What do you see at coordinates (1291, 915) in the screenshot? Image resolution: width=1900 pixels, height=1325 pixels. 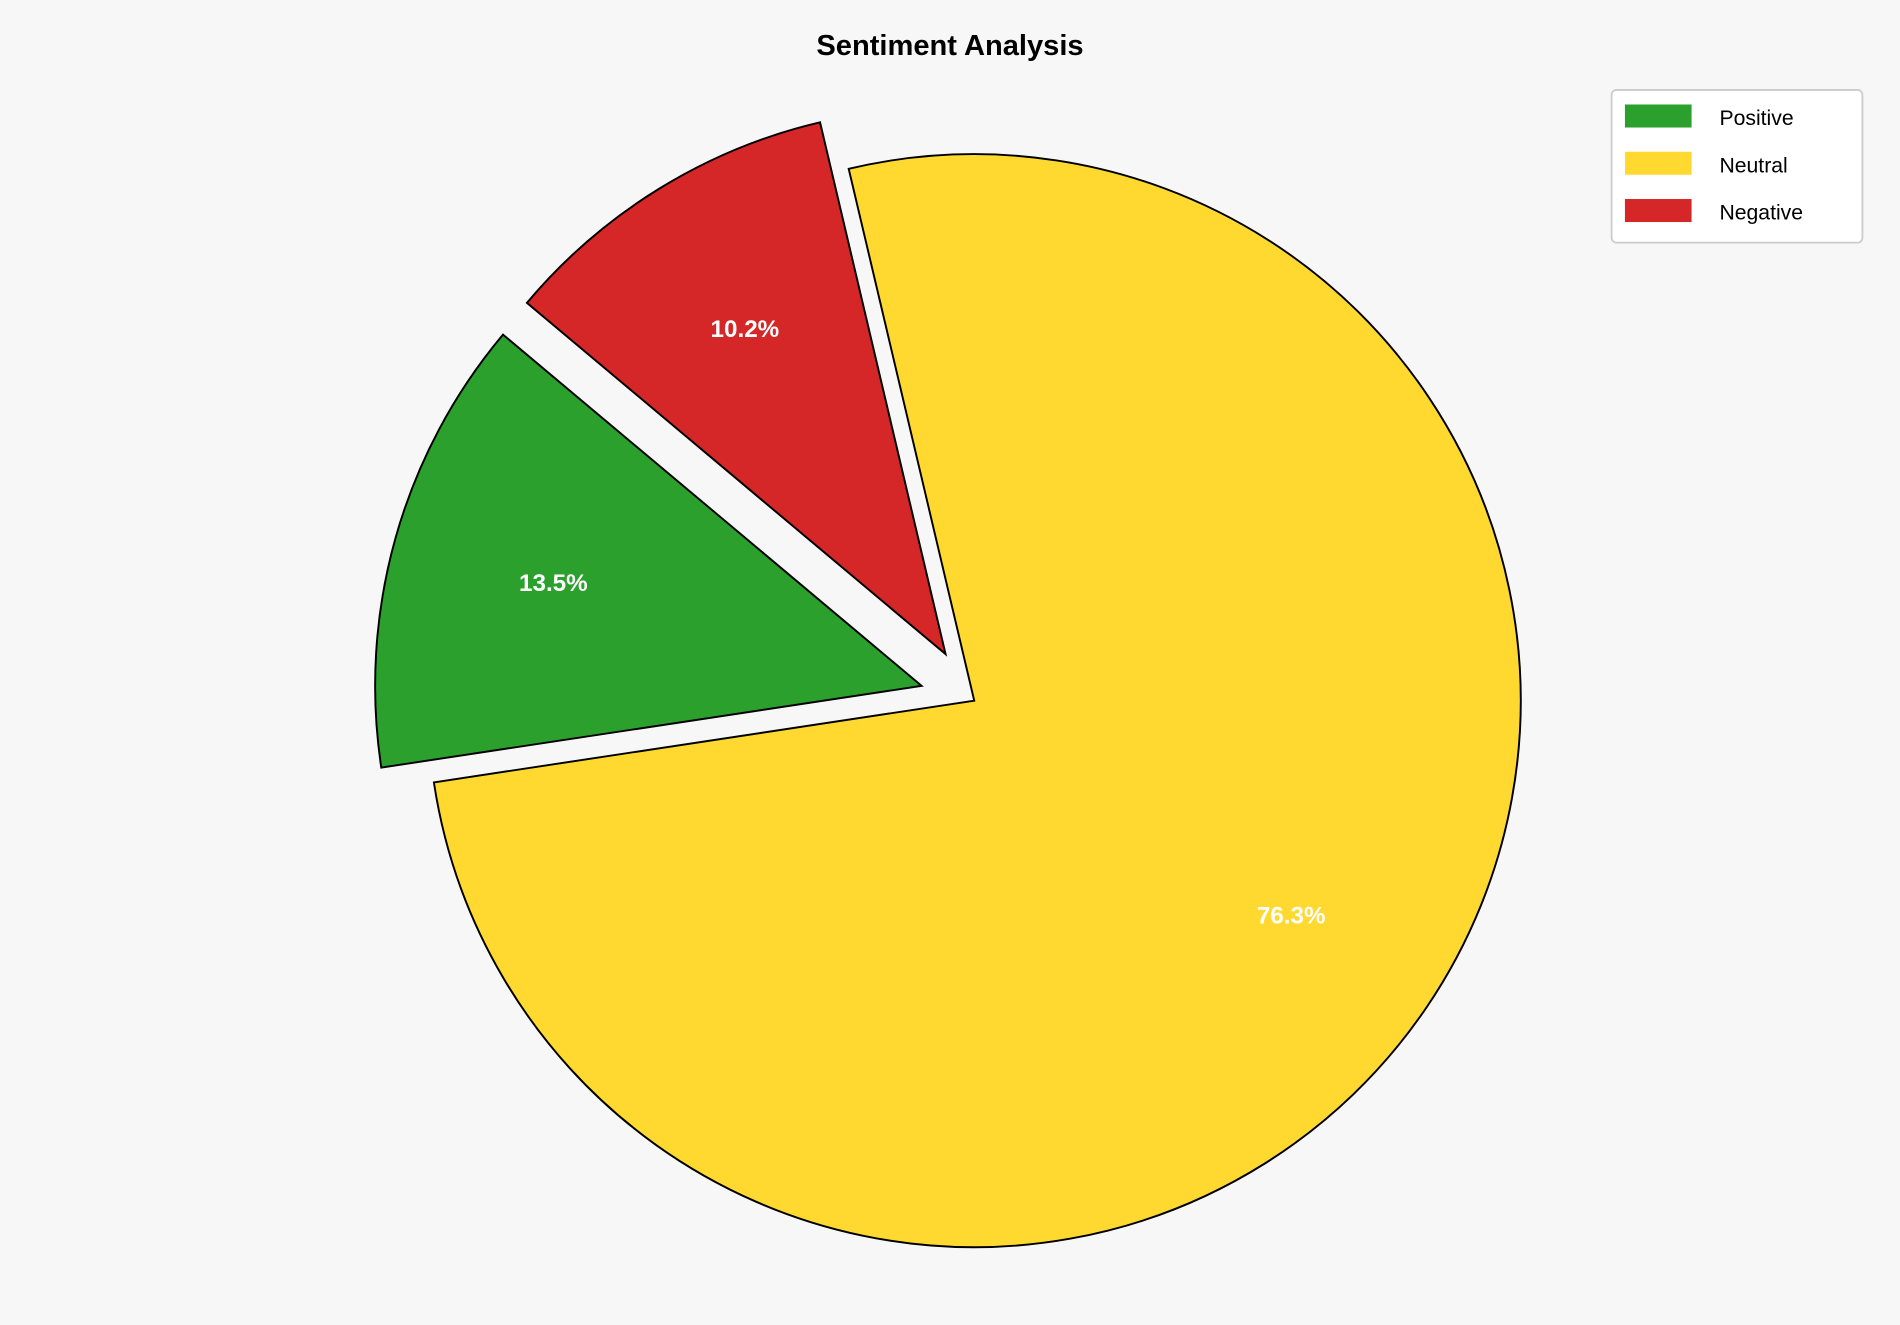 I see `slice-label-neutral: 76.3%` at bounding box center [1291, 915].